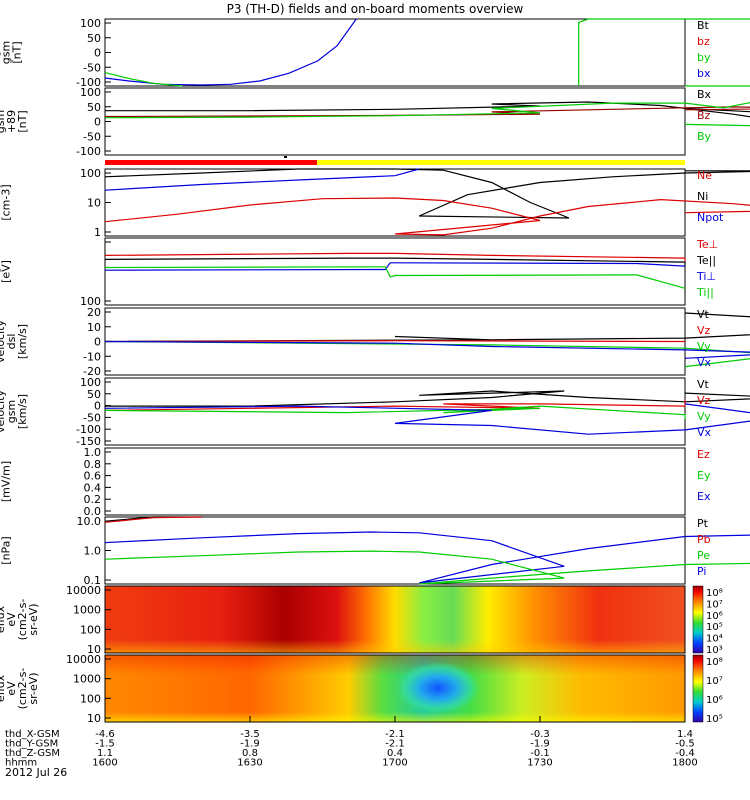  I want to click on series-By, so click(427, 114).